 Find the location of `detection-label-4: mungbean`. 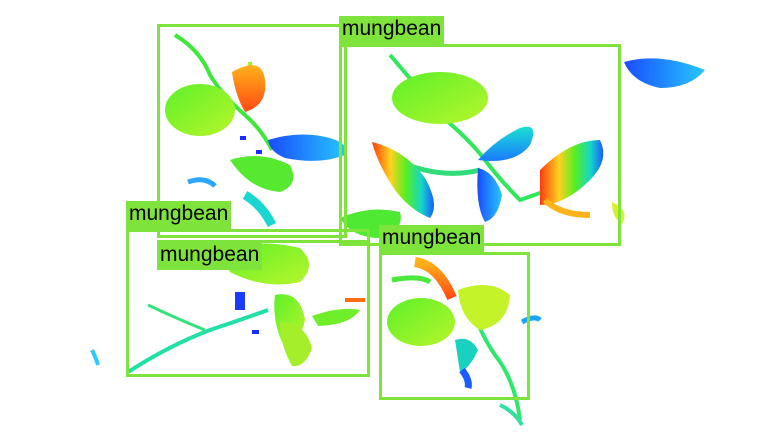

detection-label-4: mungbean is located at coordinates (432, 239).